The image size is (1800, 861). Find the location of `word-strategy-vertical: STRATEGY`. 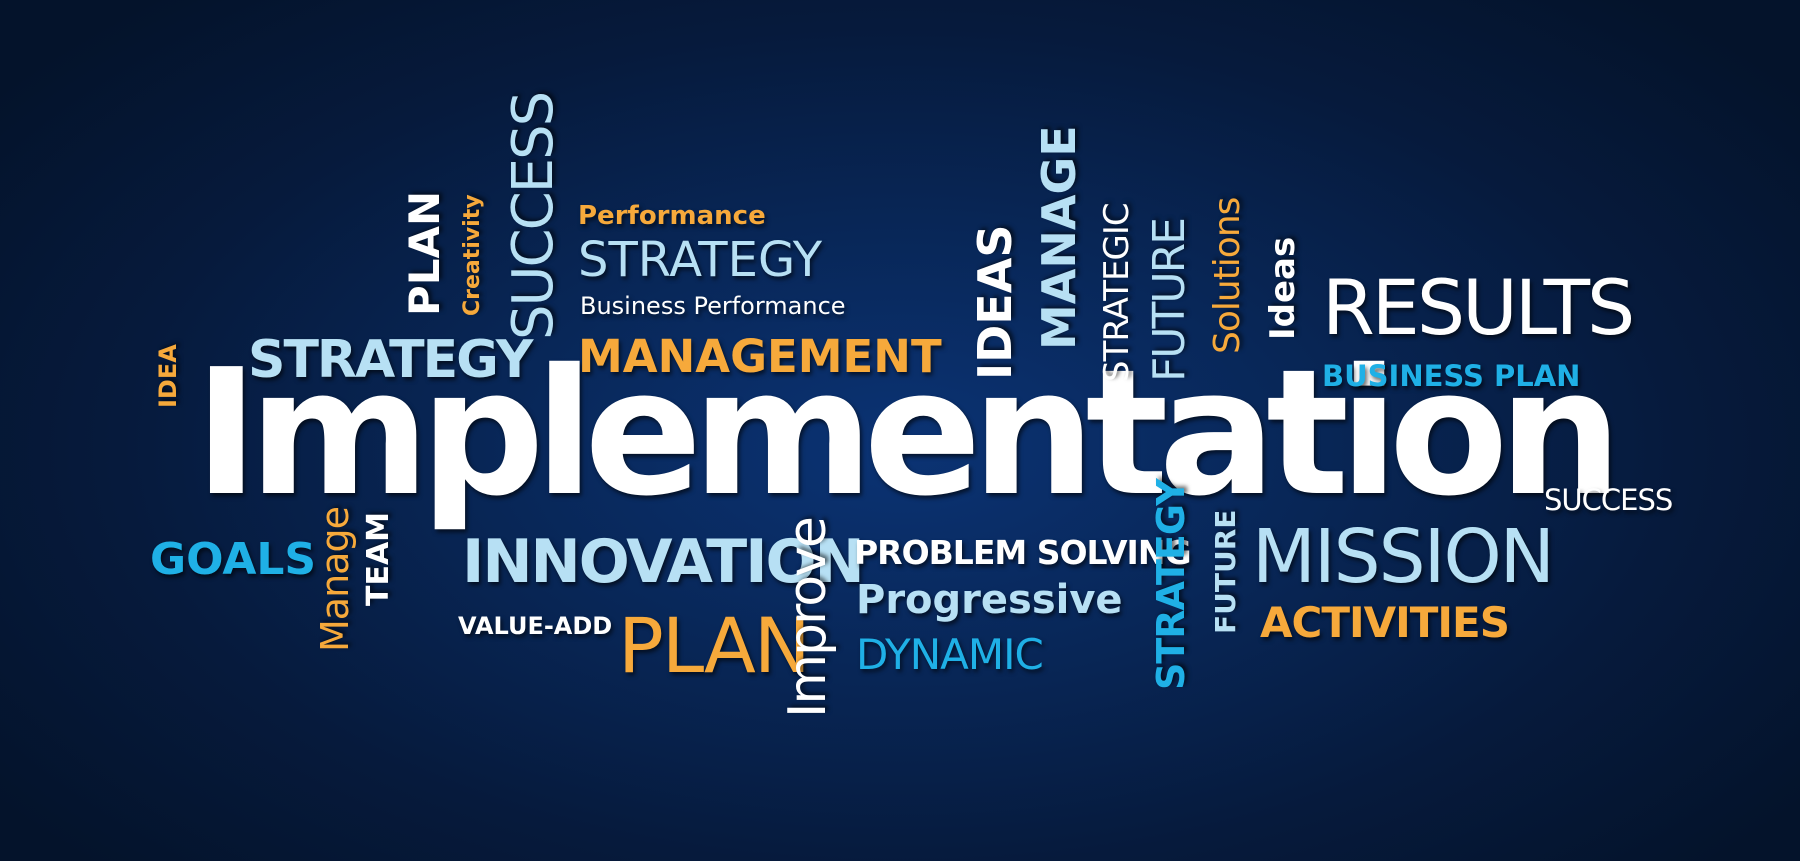

word-strategy-vertical: STRATEGY is located at coordinates (1171, 584).